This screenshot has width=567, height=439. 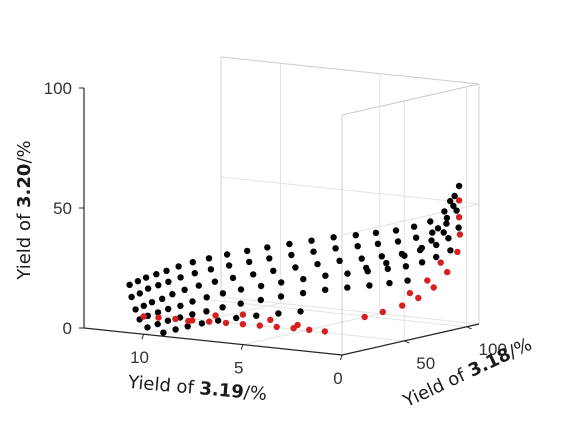 What do you see at coordinates (139, 357) in the screenshot?
I see `x-tick-label: 10` at bounding box center [139, 357].